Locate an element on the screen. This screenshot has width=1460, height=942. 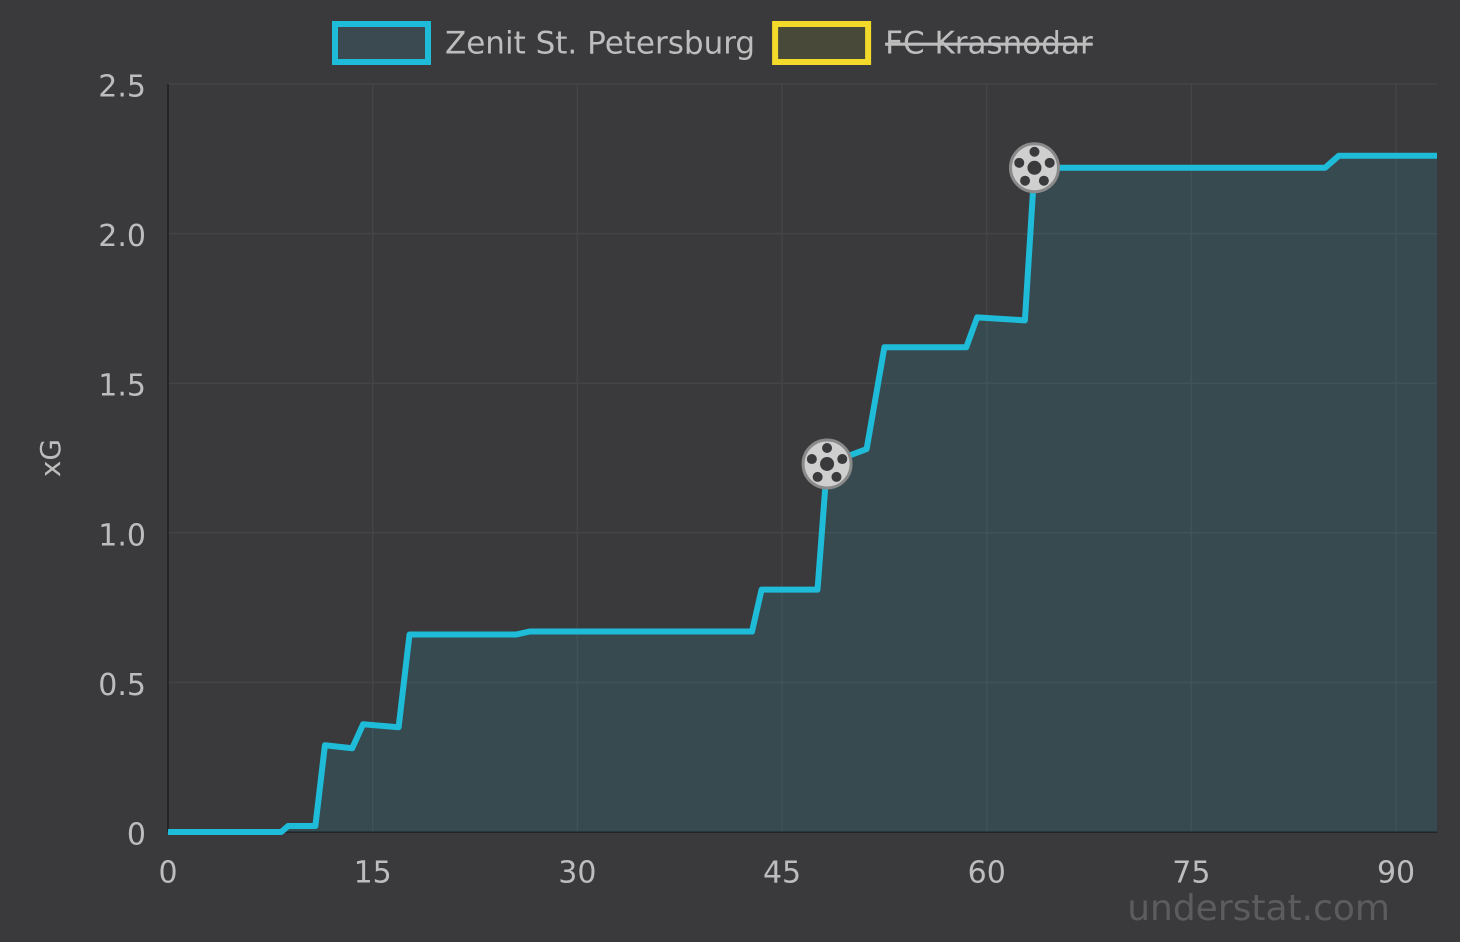
x-tick-label: 90 is located at coordinates (1396, 873).